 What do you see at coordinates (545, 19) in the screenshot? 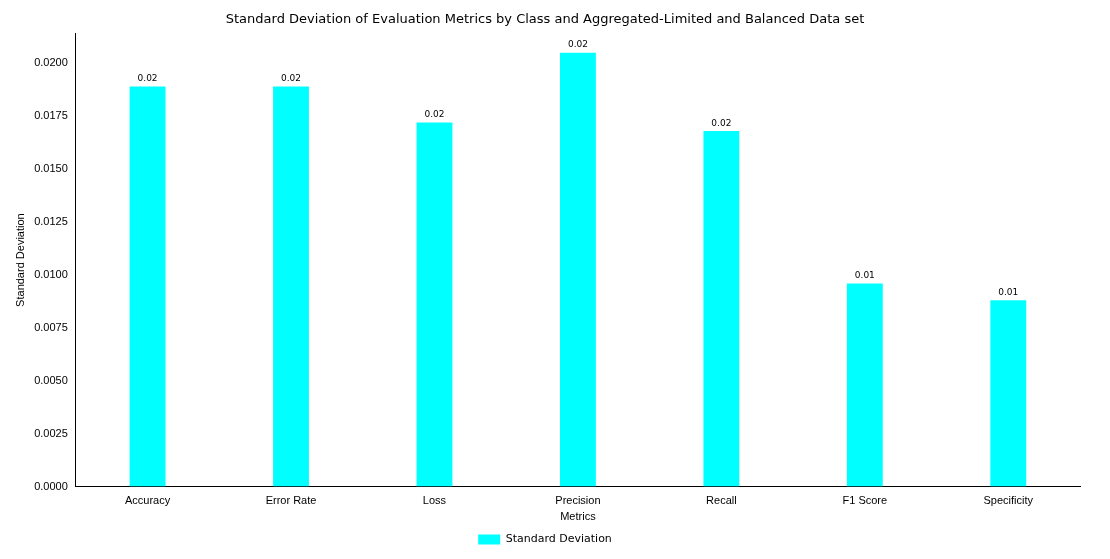
I see `chart-title: Standard Deviation of Evaluation Metrics by Class and Aggregated-Limited and Balanced Data set` at bounding box center [545, 19].